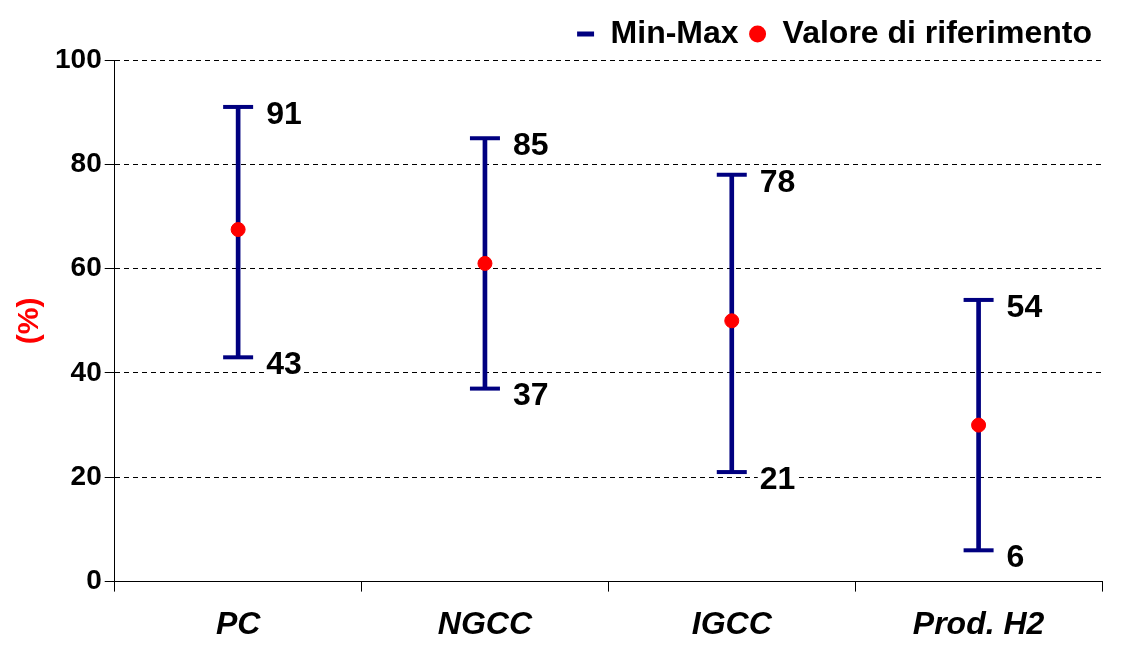 The width and height of the screenshot is (1140, 666). Describe the element at coordinates (777, 477) in the screenshot. I see `annotation: 21` at that location.